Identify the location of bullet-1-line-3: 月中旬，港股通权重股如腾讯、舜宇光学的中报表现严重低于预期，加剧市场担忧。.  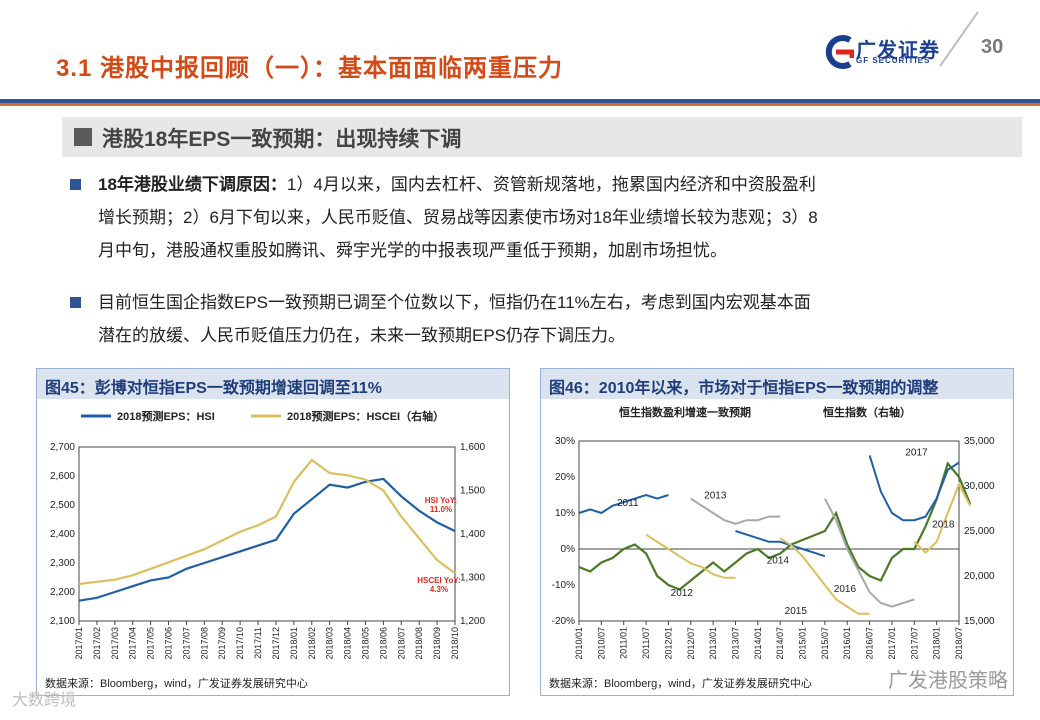
(412, 250).